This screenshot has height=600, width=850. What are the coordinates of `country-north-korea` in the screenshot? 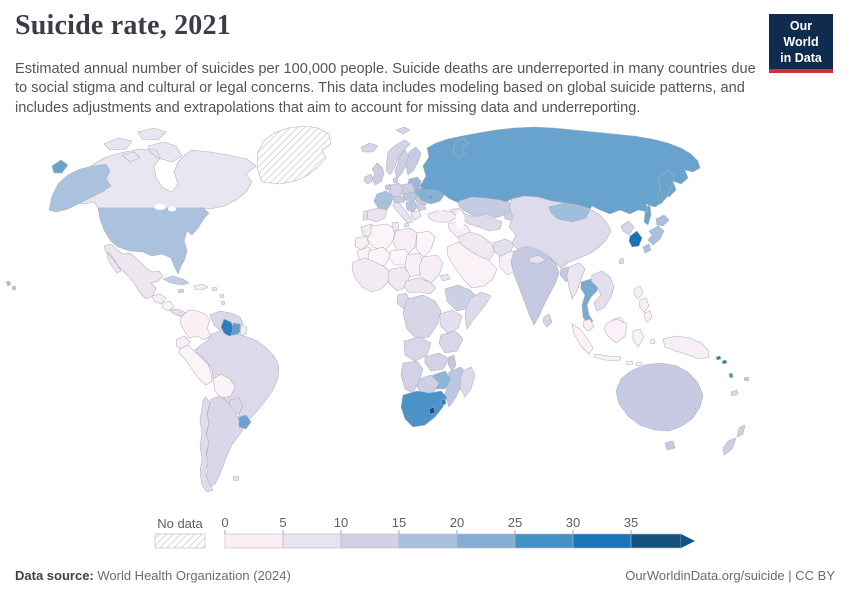 It's located at (627, 228).